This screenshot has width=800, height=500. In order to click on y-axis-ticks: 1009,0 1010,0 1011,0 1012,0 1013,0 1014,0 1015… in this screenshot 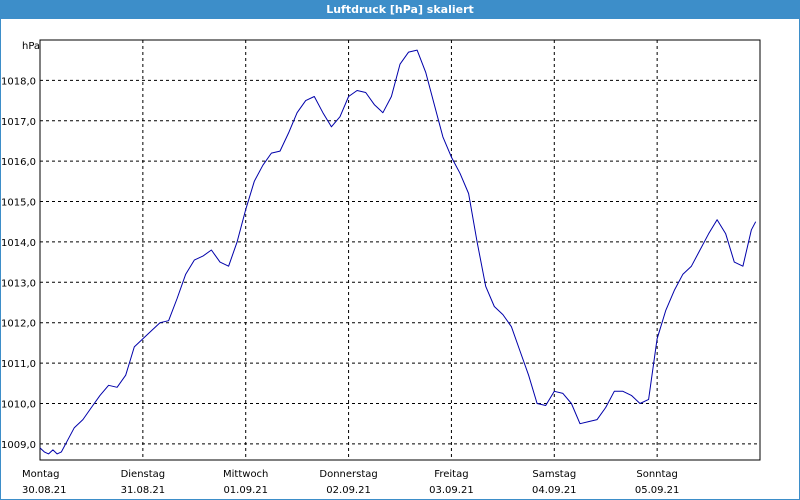, I will do `click(18, 263)`.